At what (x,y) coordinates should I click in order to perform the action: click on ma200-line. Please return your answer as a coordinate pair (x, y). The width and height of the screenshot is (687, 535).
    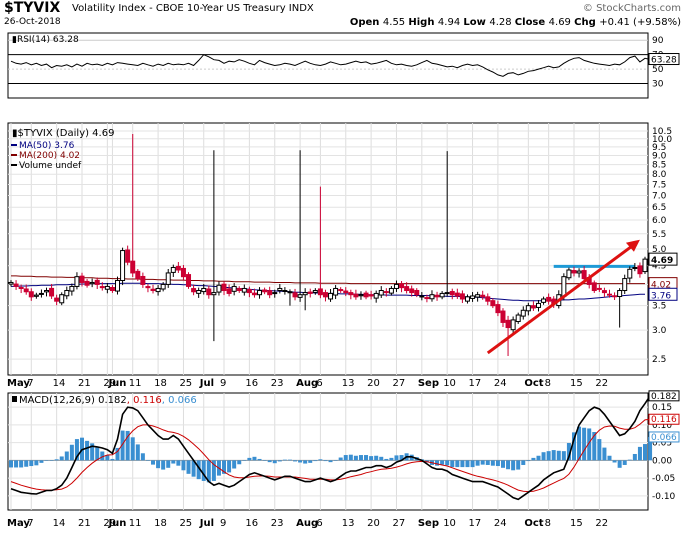
    Looking at the image, I should click on (328, 280).